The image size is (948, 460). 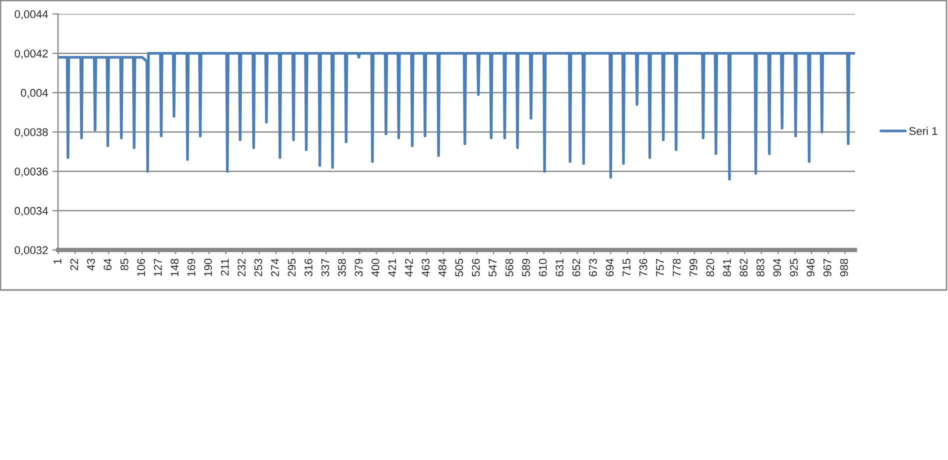 What do you see at coordinates (308, 267) in the screenshot?
I see `x-tick-label: 316` at bounding box center [308, 267].